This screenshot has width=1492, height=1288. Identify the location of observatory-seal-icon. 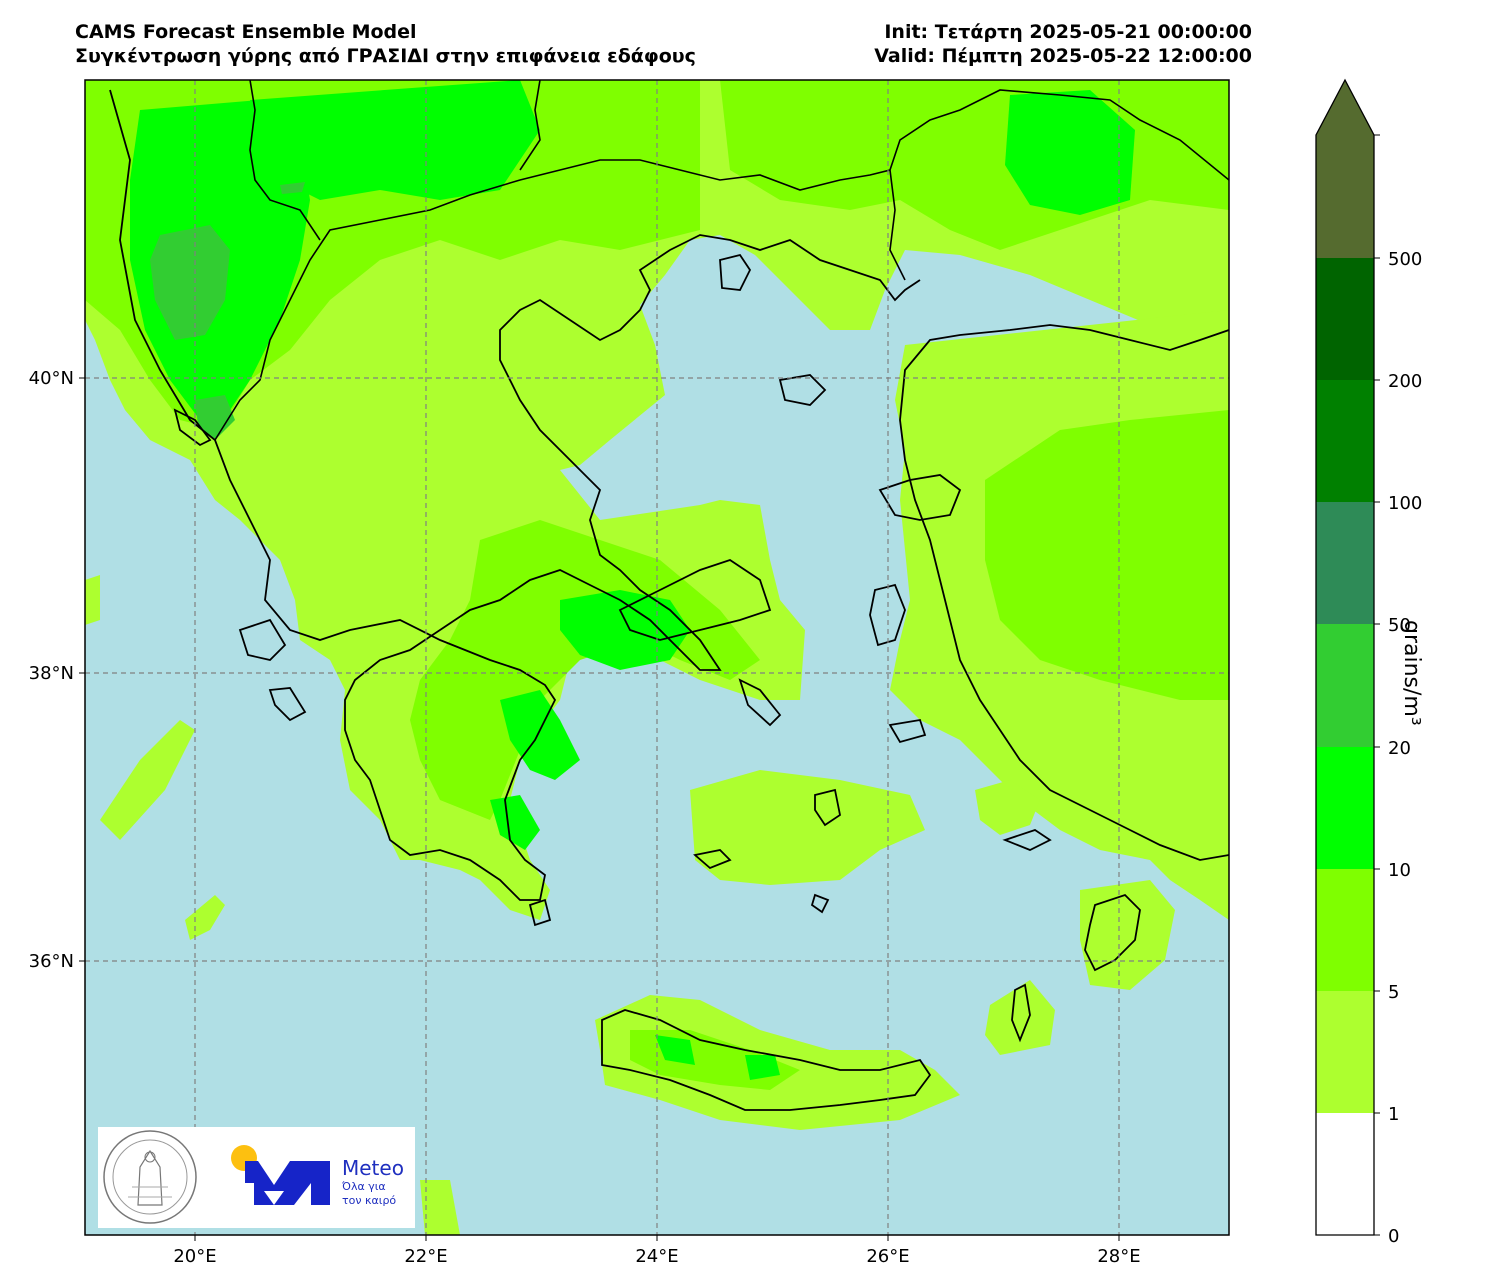
(150, 1177).